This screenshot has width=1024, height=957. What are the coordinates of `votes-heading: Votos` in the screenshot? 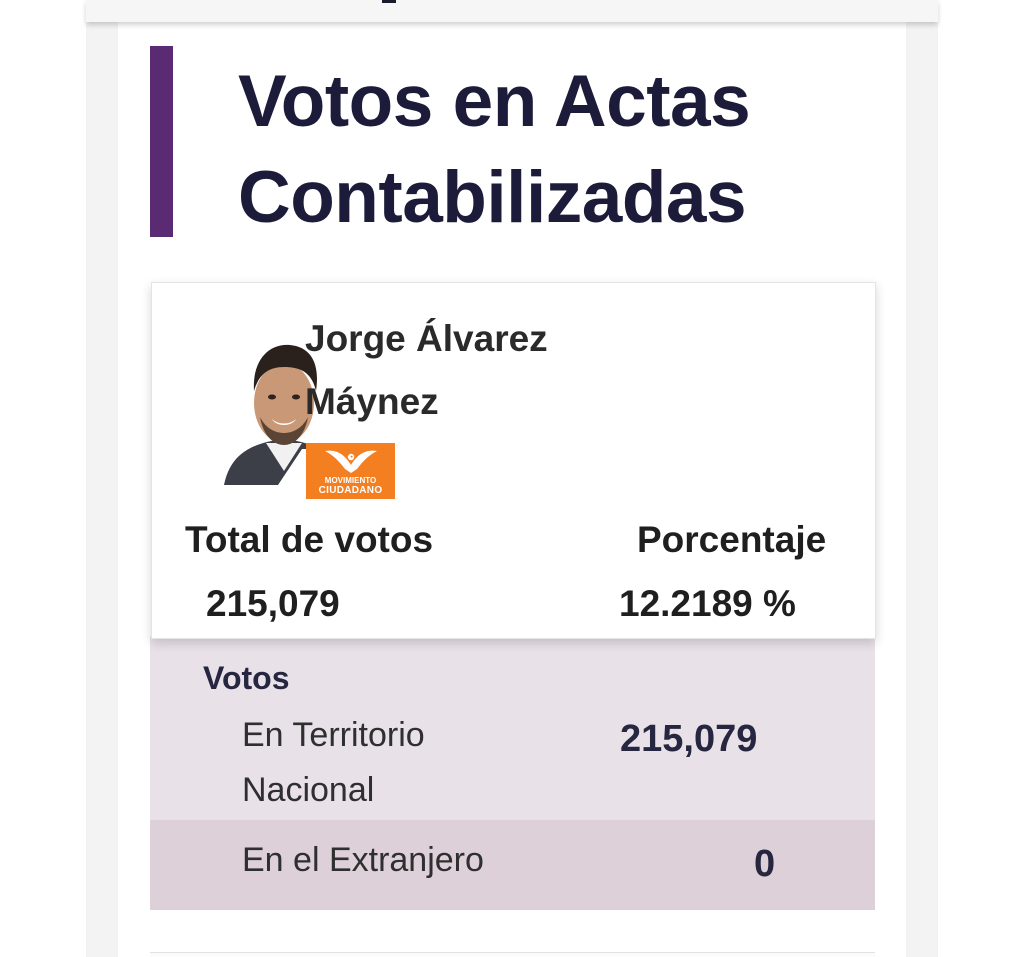 It's located at (246, 678).